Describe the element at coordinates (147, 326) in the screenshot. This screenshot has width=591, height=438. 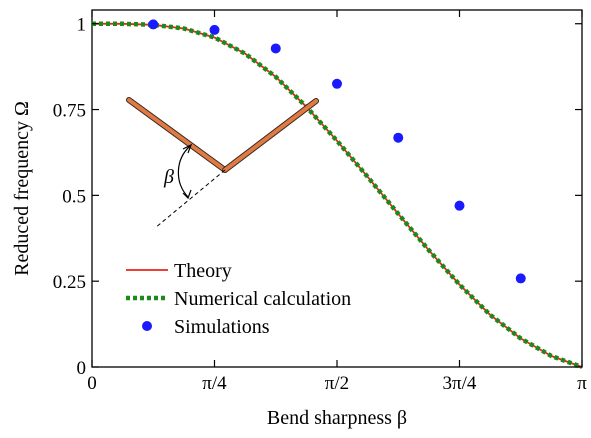
I see `legend-marker-simulations` at that location.